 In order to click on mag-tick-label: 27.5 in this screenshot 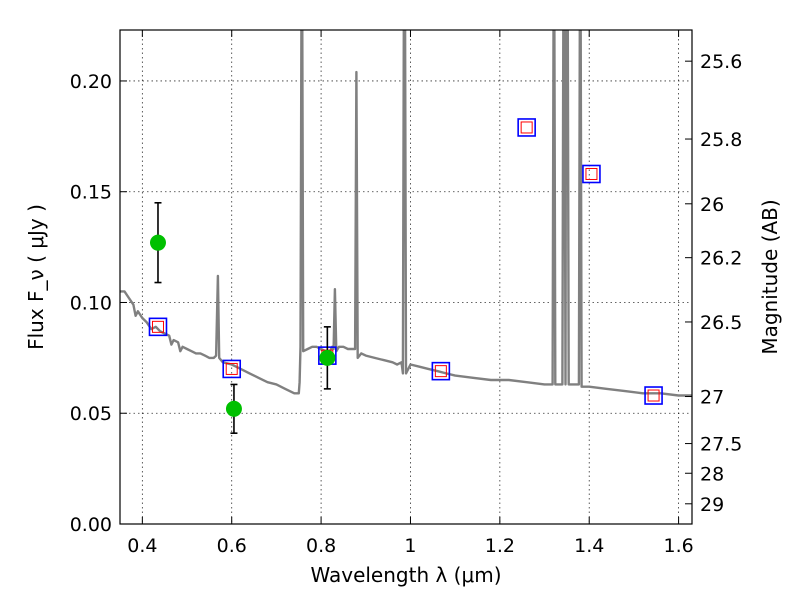, I will do `click(721, 445)`.